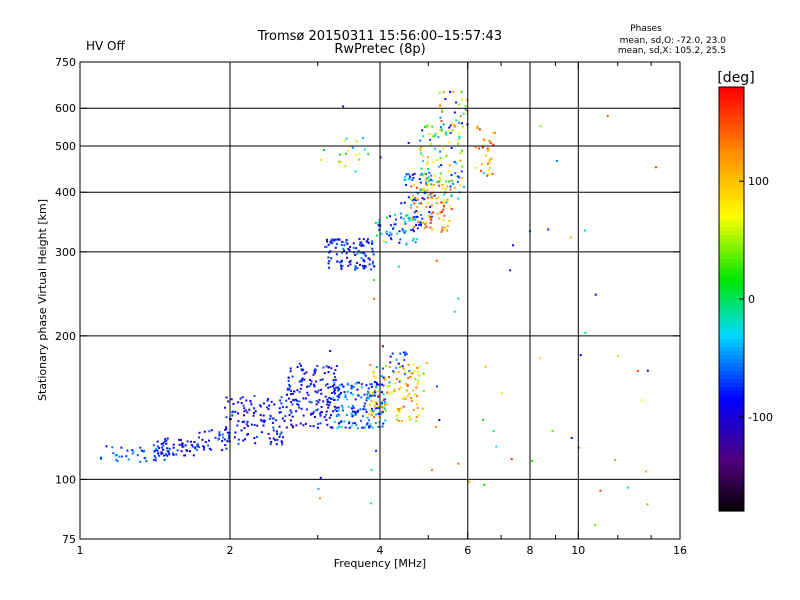  What do you see at coordinates (69, 539) in the screenshot?
I see `y-tick-label: 75` at bounding box center [69, 539].